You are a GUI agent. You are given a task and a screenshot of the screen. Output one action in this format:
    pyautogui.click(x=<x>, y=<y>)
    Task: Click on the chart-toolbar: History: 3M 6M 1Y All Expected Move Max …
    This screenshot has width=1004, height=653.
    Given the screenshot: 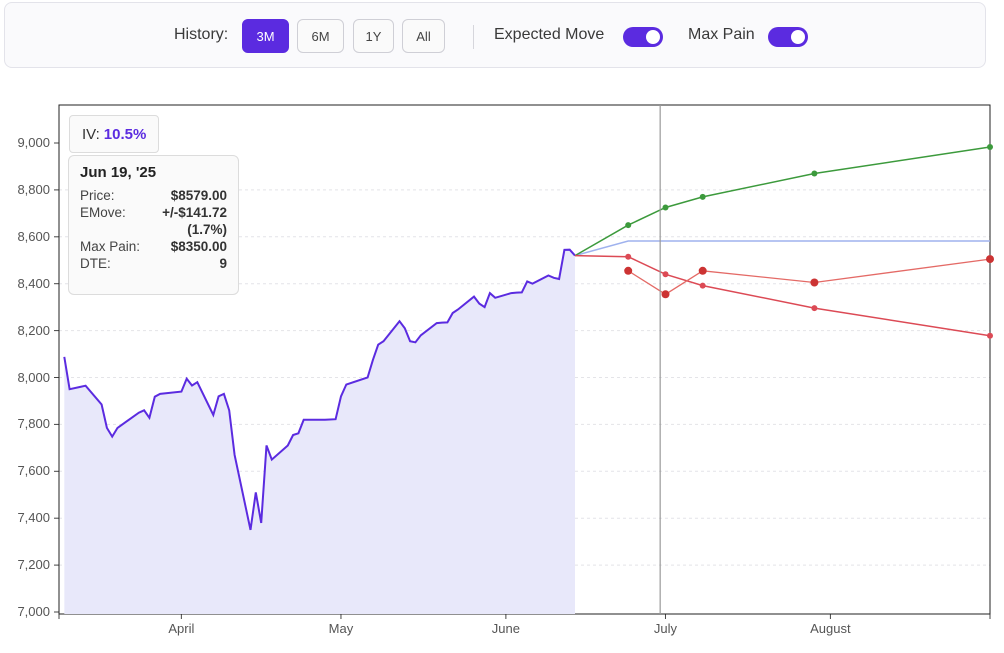 What is the action you would take?
    pyautogui.click(x=495, y=35)
    